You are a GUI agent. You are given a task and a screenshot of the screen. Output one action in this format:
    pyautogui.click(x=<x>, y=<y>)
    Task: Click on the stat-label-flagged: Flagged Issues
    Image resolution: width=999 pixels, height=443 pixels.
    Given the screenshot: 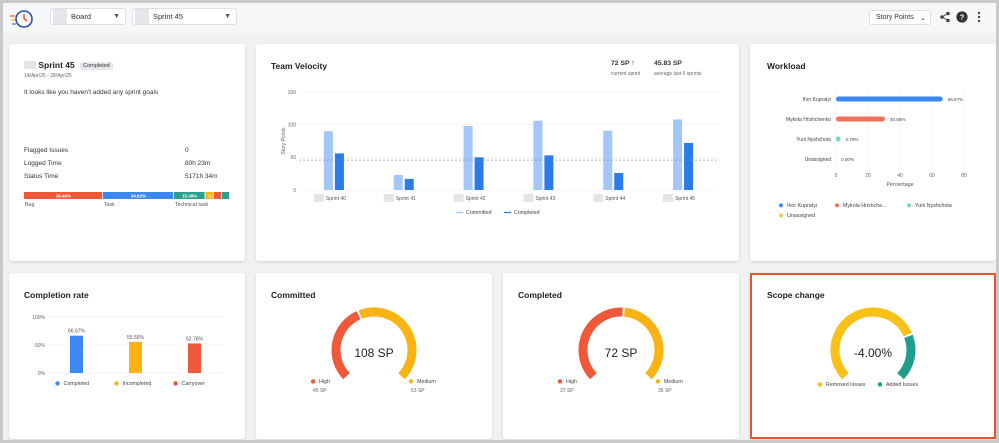 What is the action you would take?
    pyautogui.click(x=46, y=150)
    